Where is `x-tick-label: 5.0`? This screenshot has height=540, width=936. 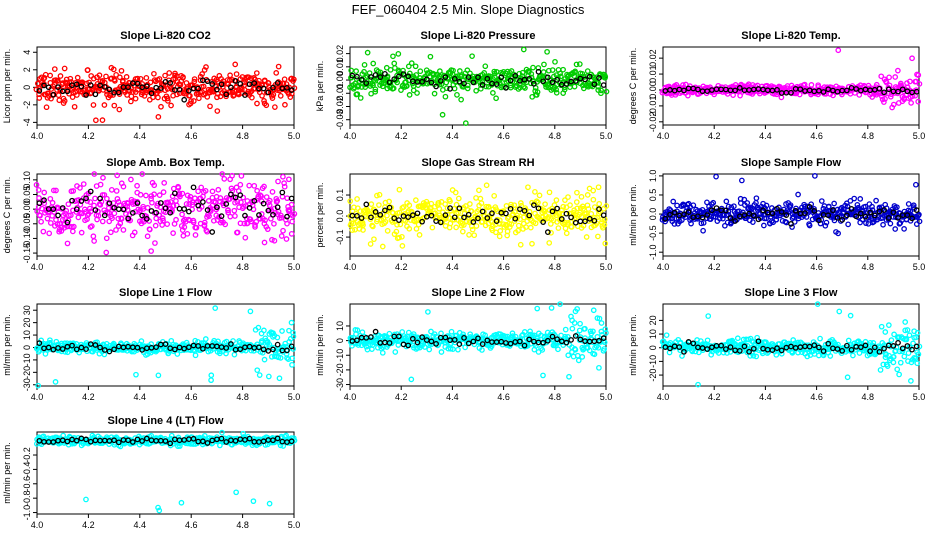 x-tick-label: 5.0 is located at coordinates (294, 267).